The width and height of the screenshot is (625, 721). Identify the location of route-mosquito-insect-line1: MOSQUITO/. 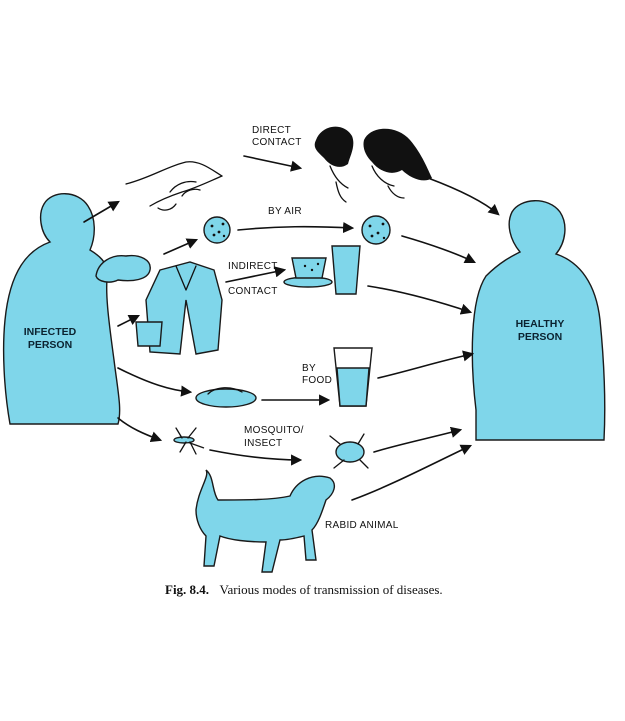
(274, 430).